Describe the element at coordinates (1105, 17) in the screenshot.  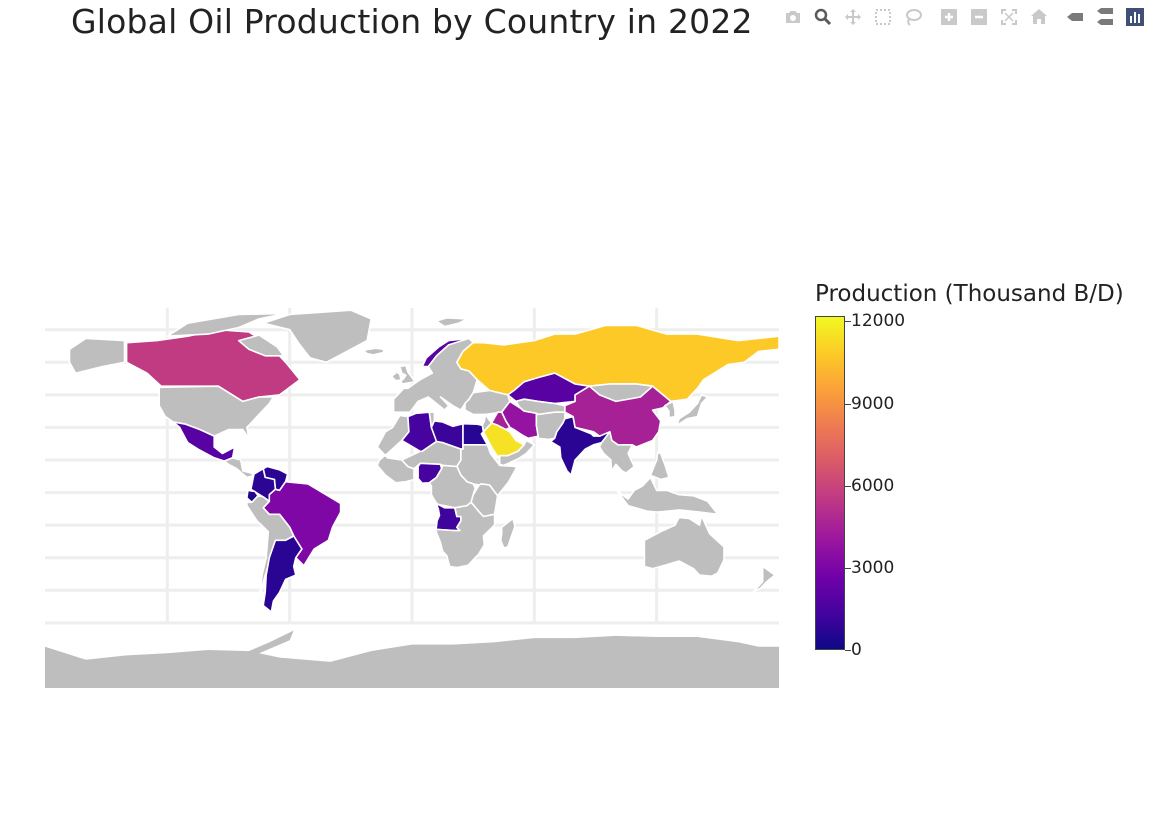
I see `compare-hover-icon` at that location.